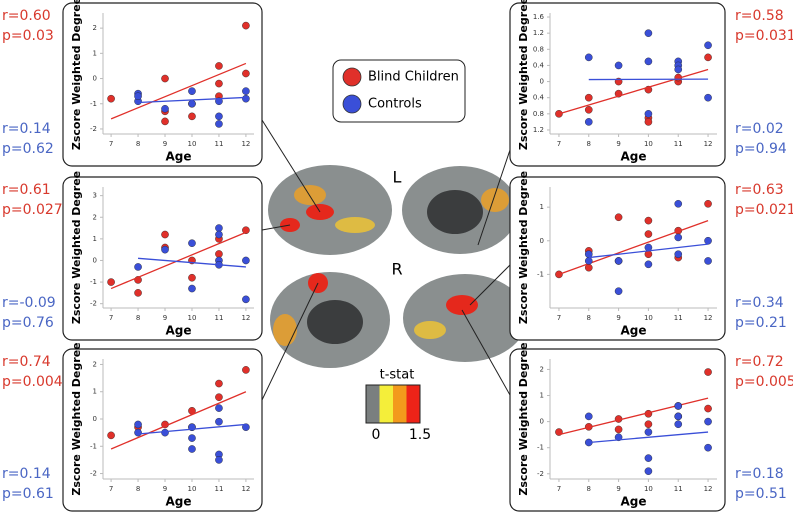 The width and height of the screenshot is (793, 514). What do you see at coordinates (28, 36) in the screenshot?
I see `stat-label: p=0.03` at bounding box center [28, 36].